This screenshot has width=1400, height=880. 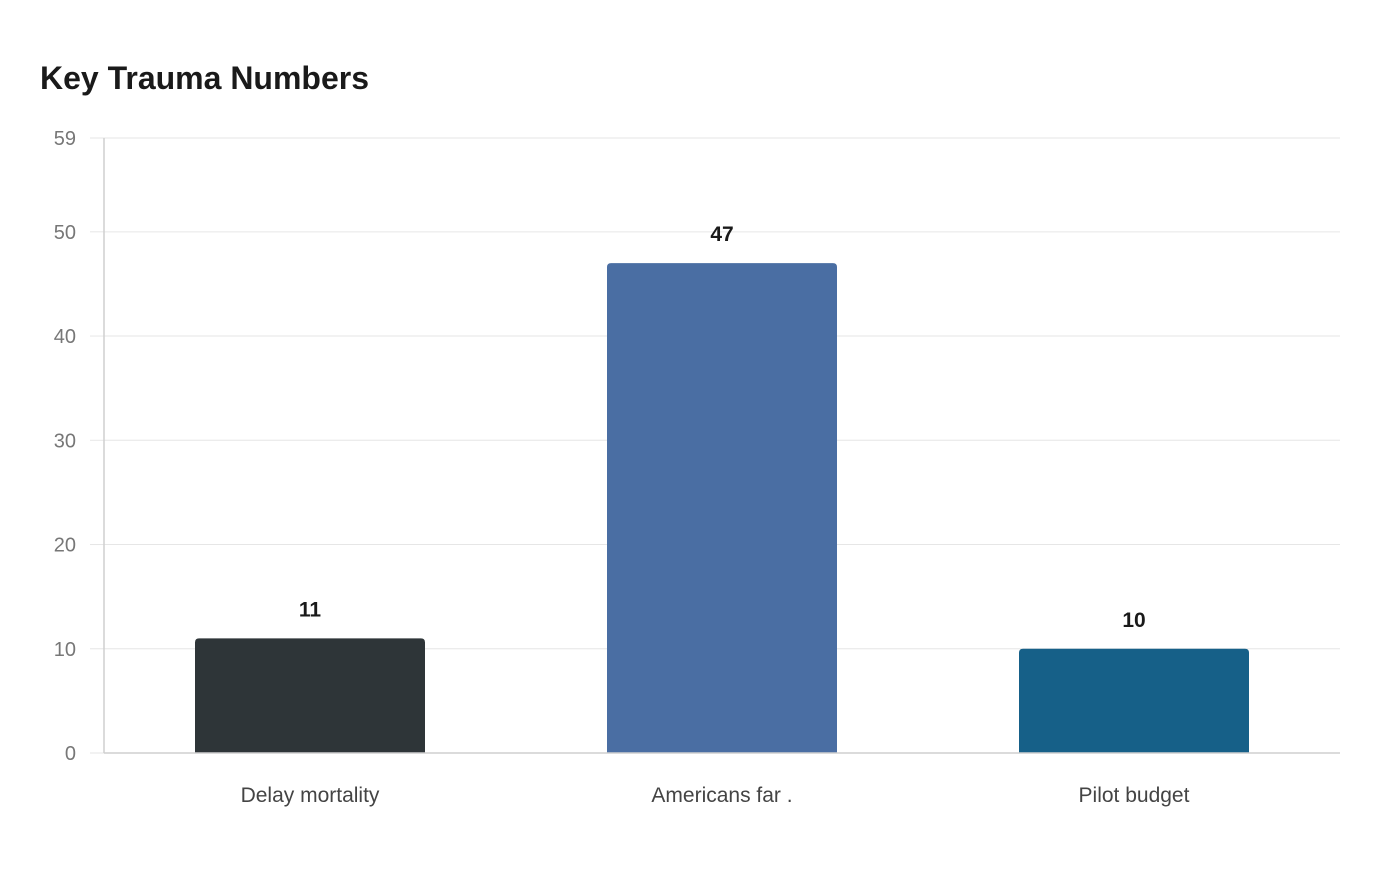 I want to click on y-tick-label: 0, so click(x=70, y=754).